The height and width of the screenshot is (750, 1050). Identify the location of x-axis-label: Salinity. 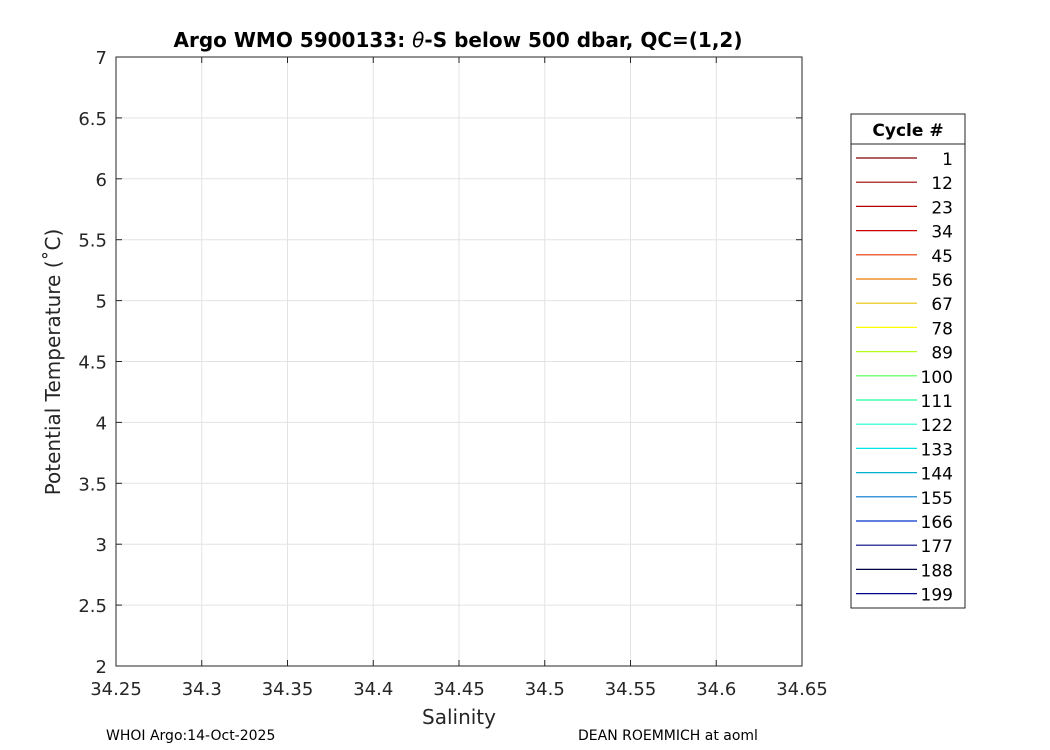
(459, 717).